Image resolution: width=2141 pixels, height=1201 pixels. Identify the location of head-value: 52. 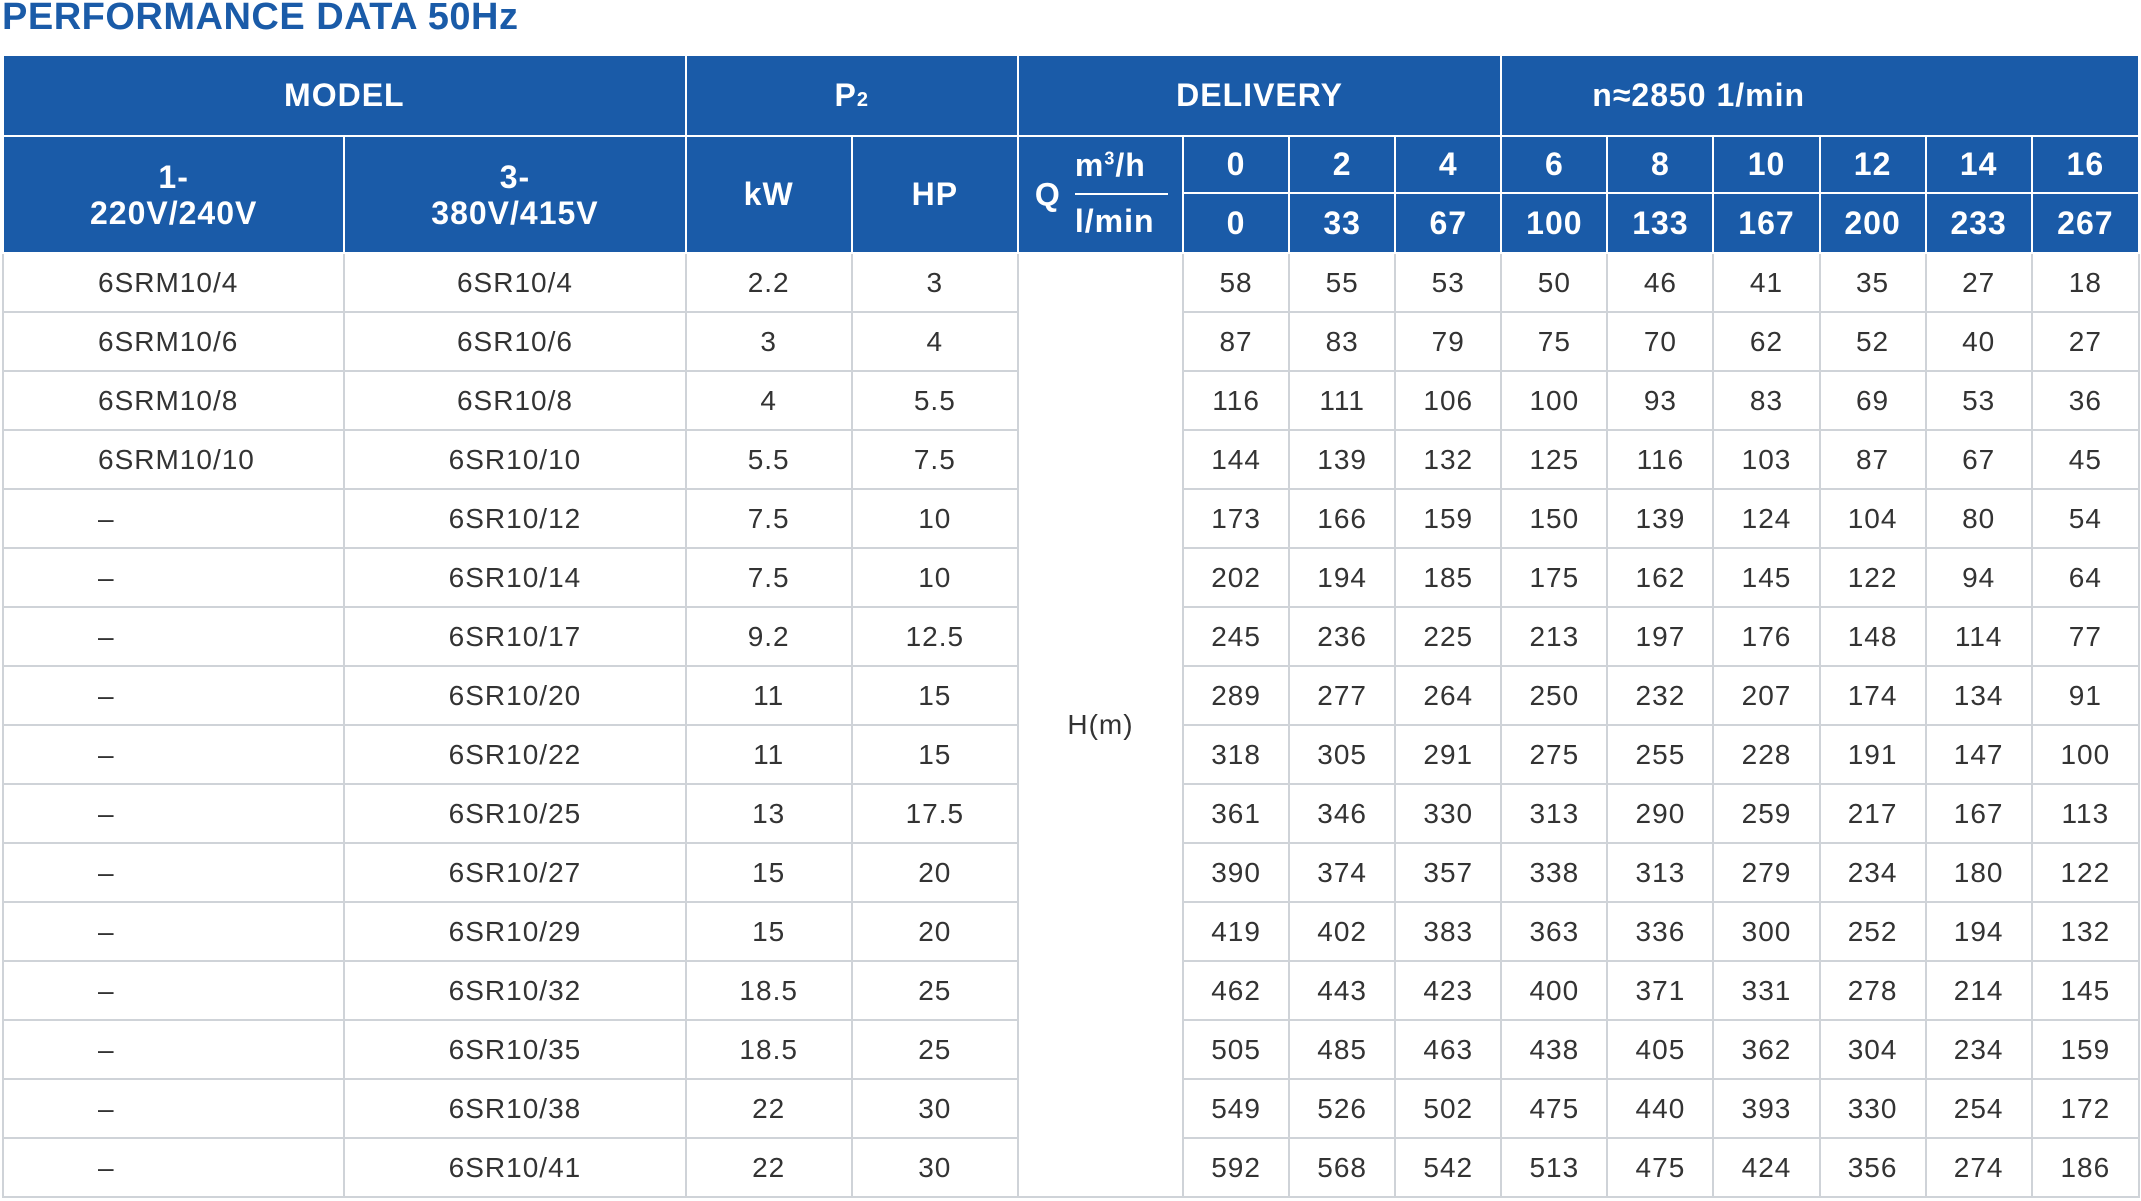
(1872, 341).